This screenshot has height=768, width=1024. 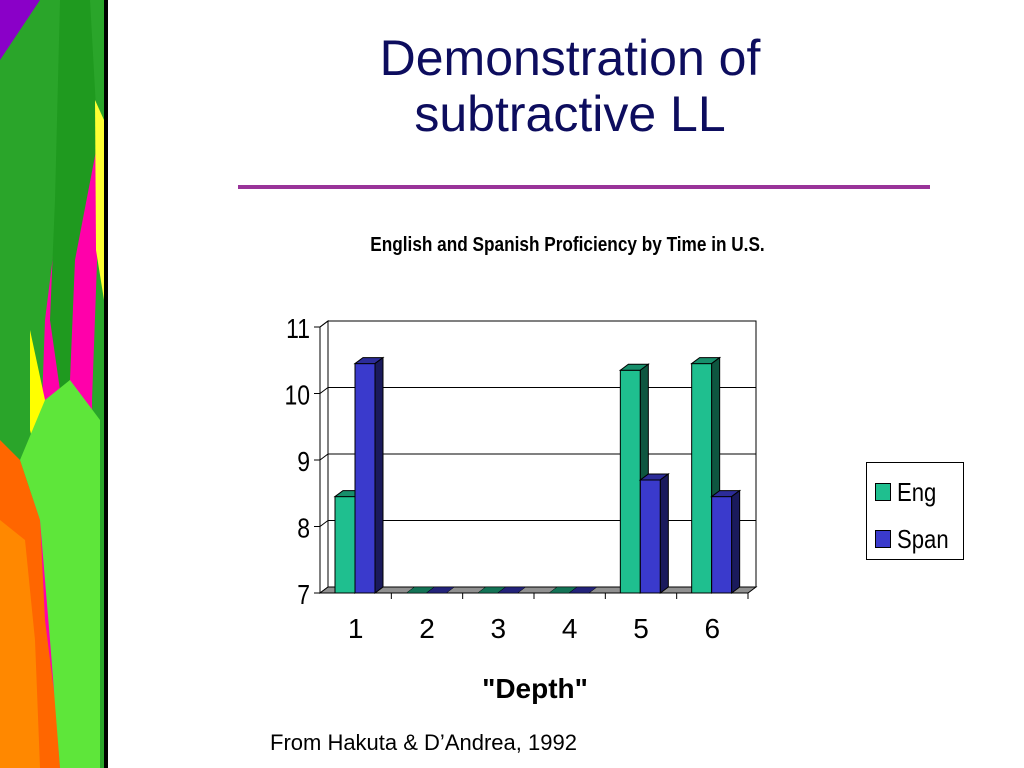 I want to click on legend-item-span: Span, so click(x=916, y=538).